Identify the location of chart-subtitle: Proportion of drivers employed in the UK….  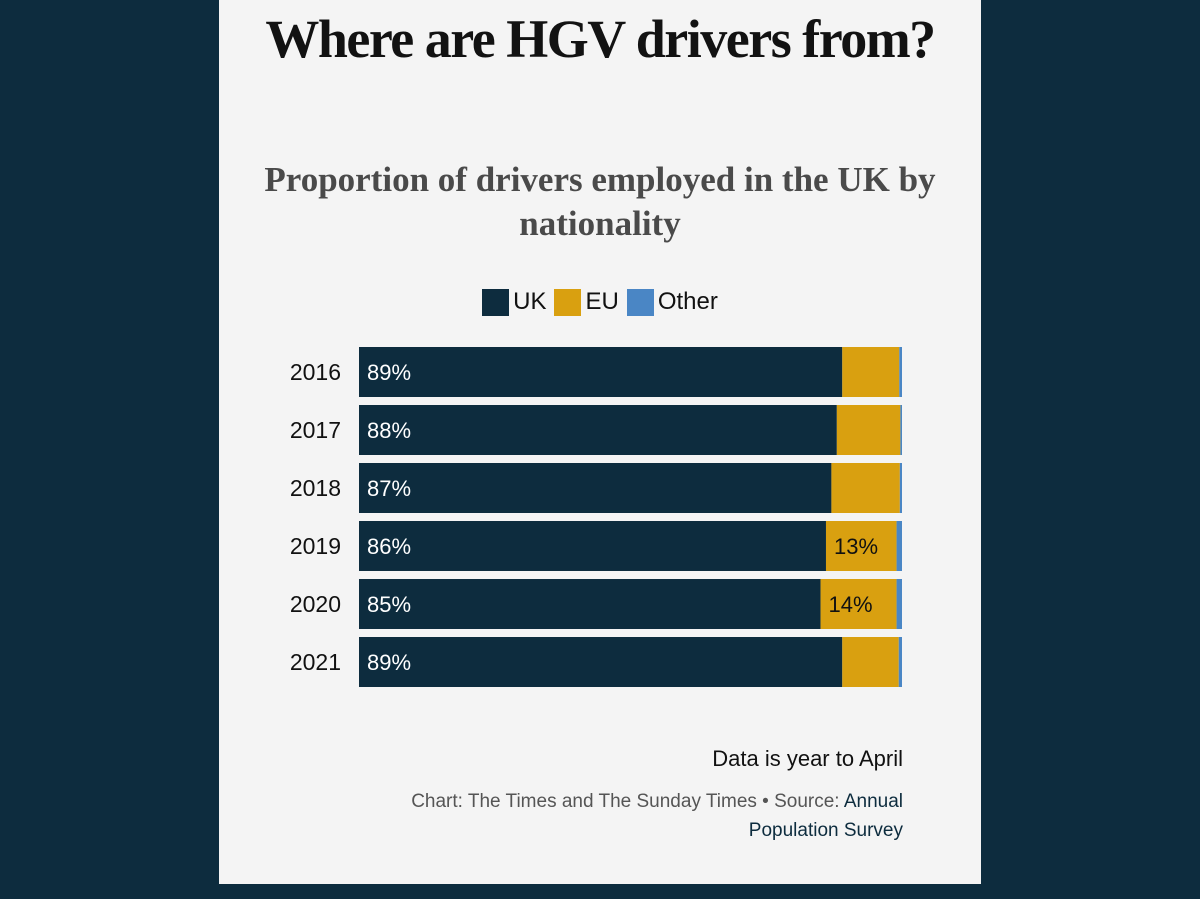
(600, 201).